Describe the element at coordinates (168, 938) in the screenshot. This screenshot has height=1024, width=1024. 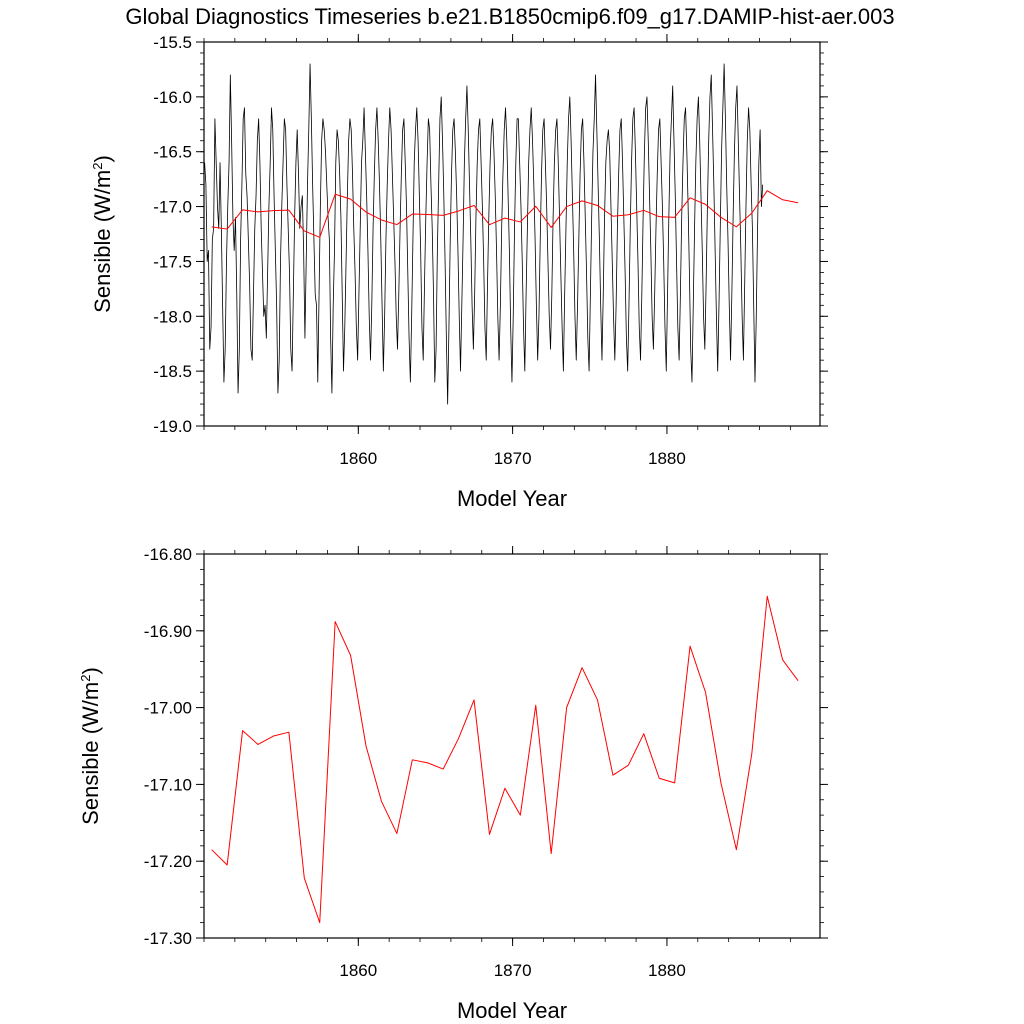
I see `y-tick-label: -17.30` at that location.